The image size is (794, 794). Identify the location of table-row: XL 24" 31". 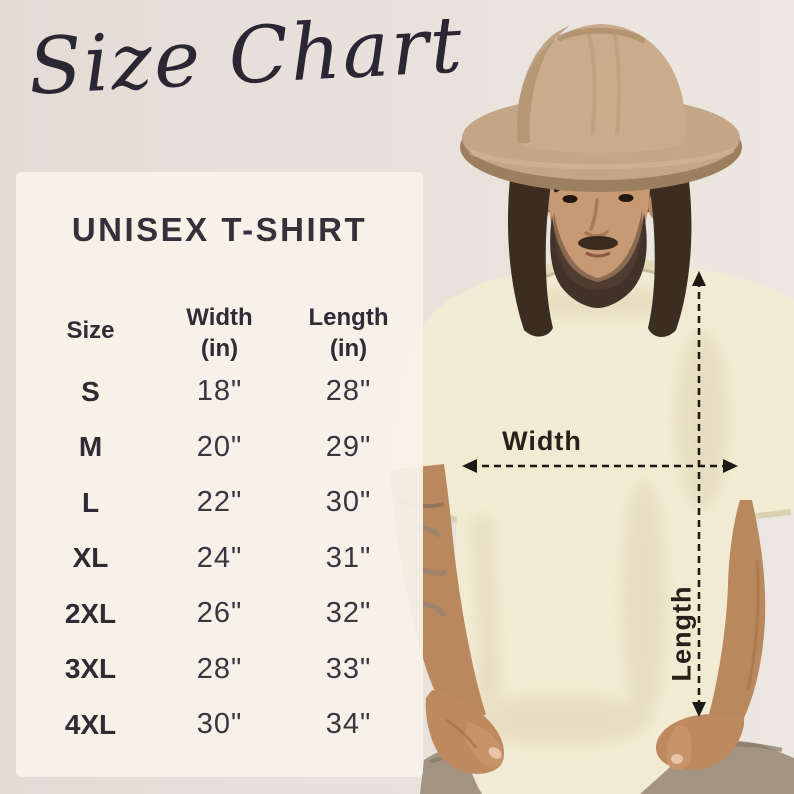
(222, 557).